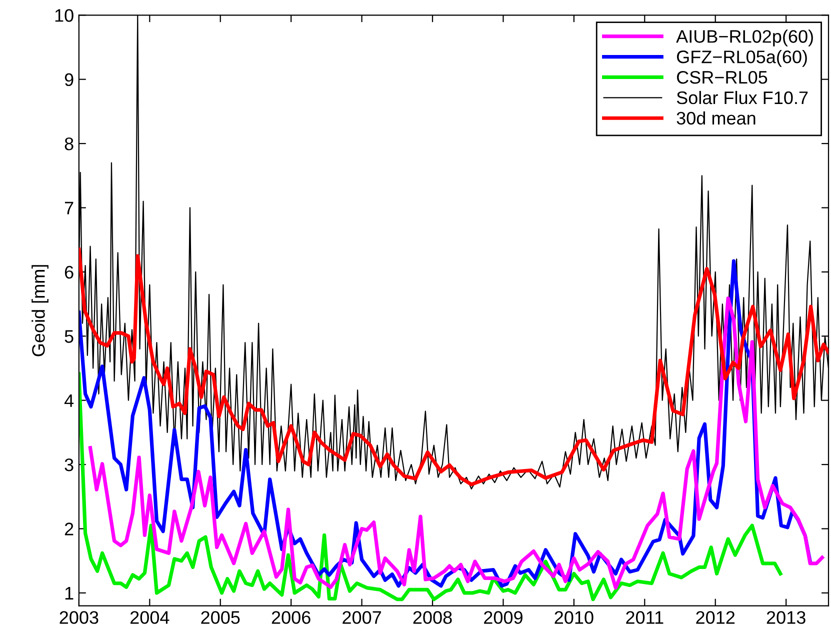 This screenshot has height=631, width=831. What do you see at coordinates (69, 79) in the screenshot?
I see `y-tick-label: 9` at bounding box center [69, 79].